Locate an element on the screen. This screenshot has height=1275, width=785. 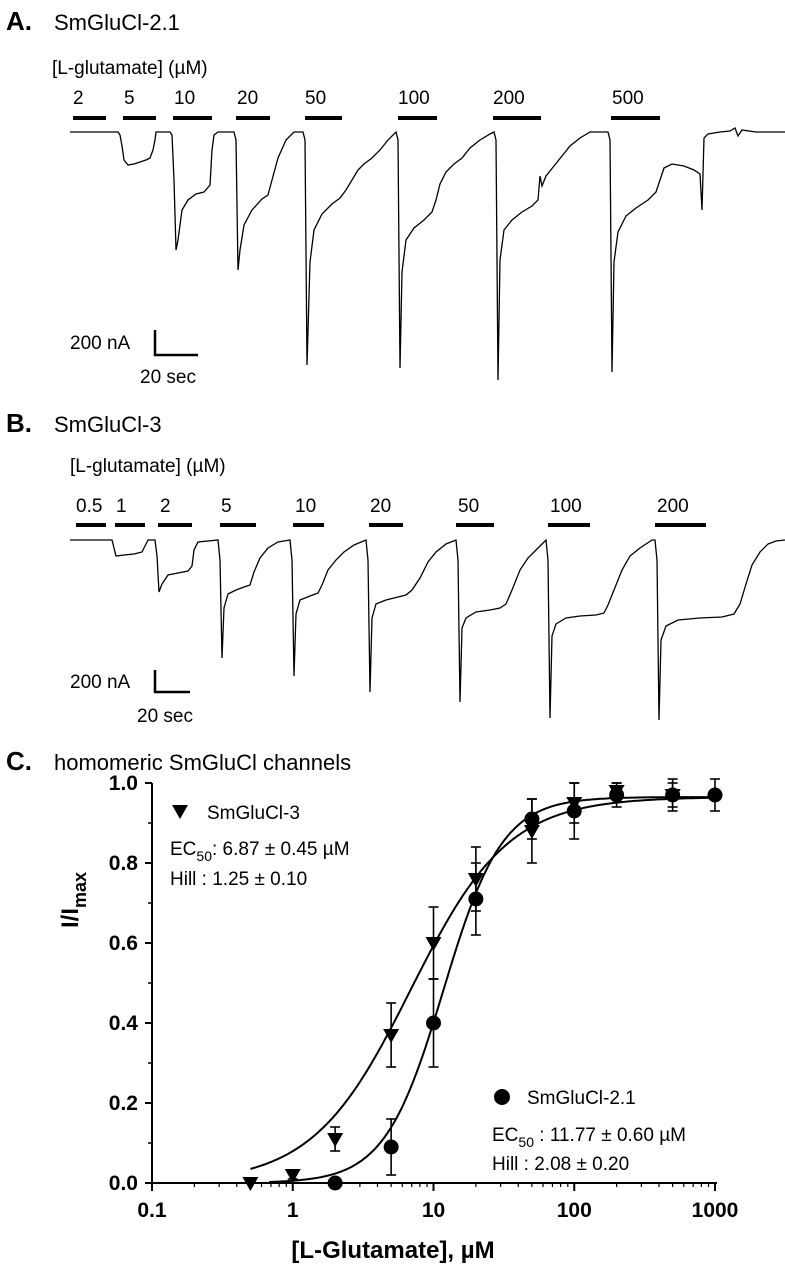
panel-a-scale-current: 200 nA is located at coordinates (100, 343).